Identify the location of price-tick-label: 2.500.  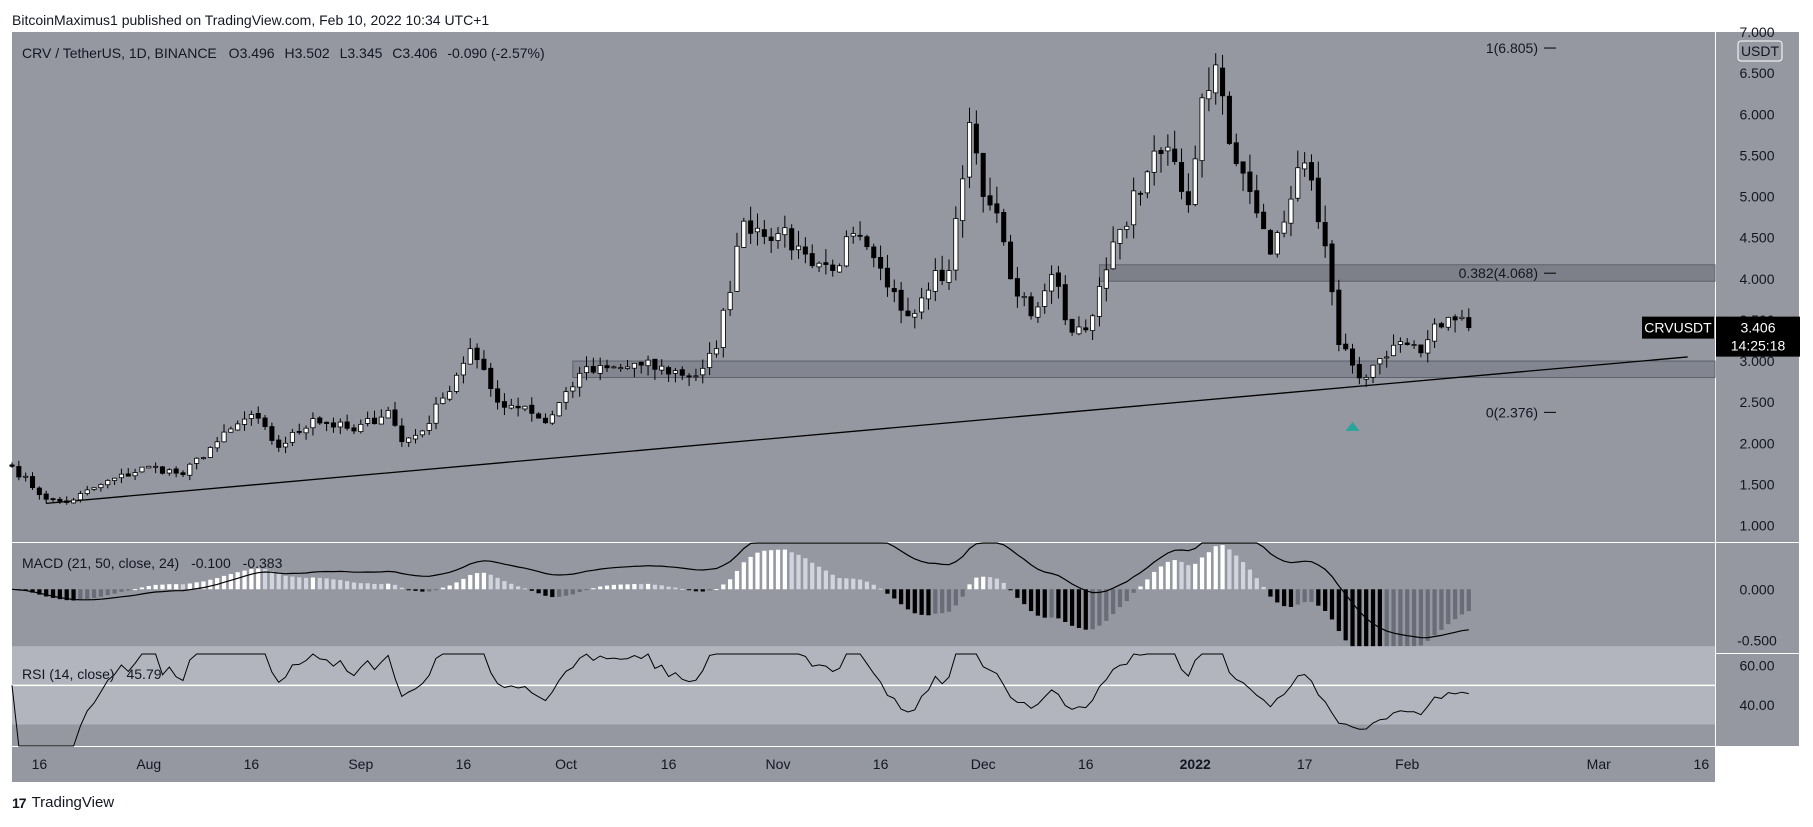
(1756, 402).